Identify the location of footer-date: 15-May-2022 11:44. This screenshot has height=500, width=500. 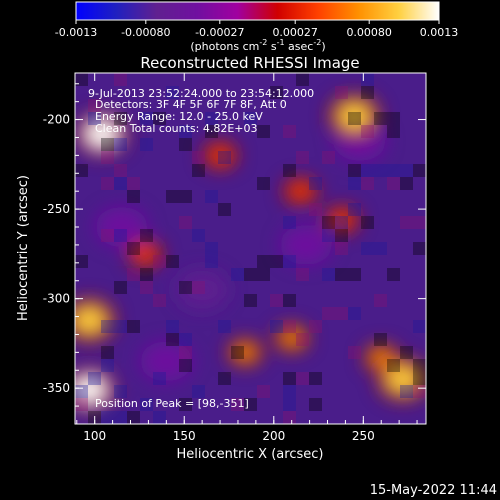
(433, 490).